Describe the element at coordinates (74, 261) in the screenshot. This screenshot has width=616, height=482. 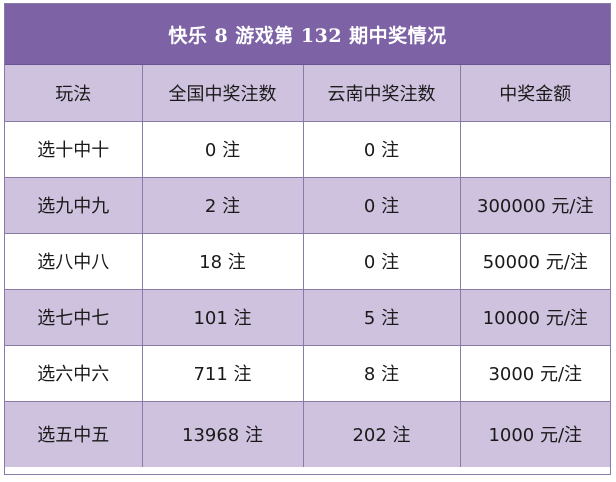
I see `play-cell: 选八中八` at that location.